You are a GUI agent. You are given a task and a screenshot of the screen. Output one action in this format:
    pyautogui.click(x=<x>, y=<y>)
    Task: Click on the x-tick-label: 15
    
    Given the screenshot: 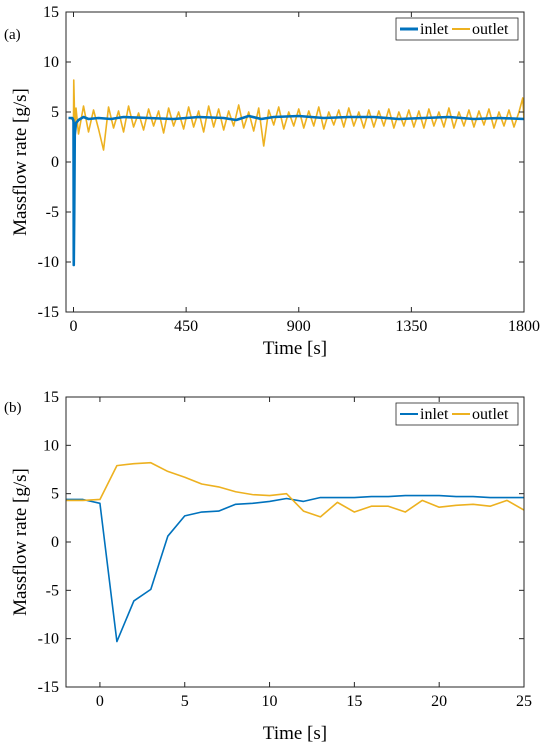 What is the action you would take?
    pyautogui.click(x=354, y=701)
    